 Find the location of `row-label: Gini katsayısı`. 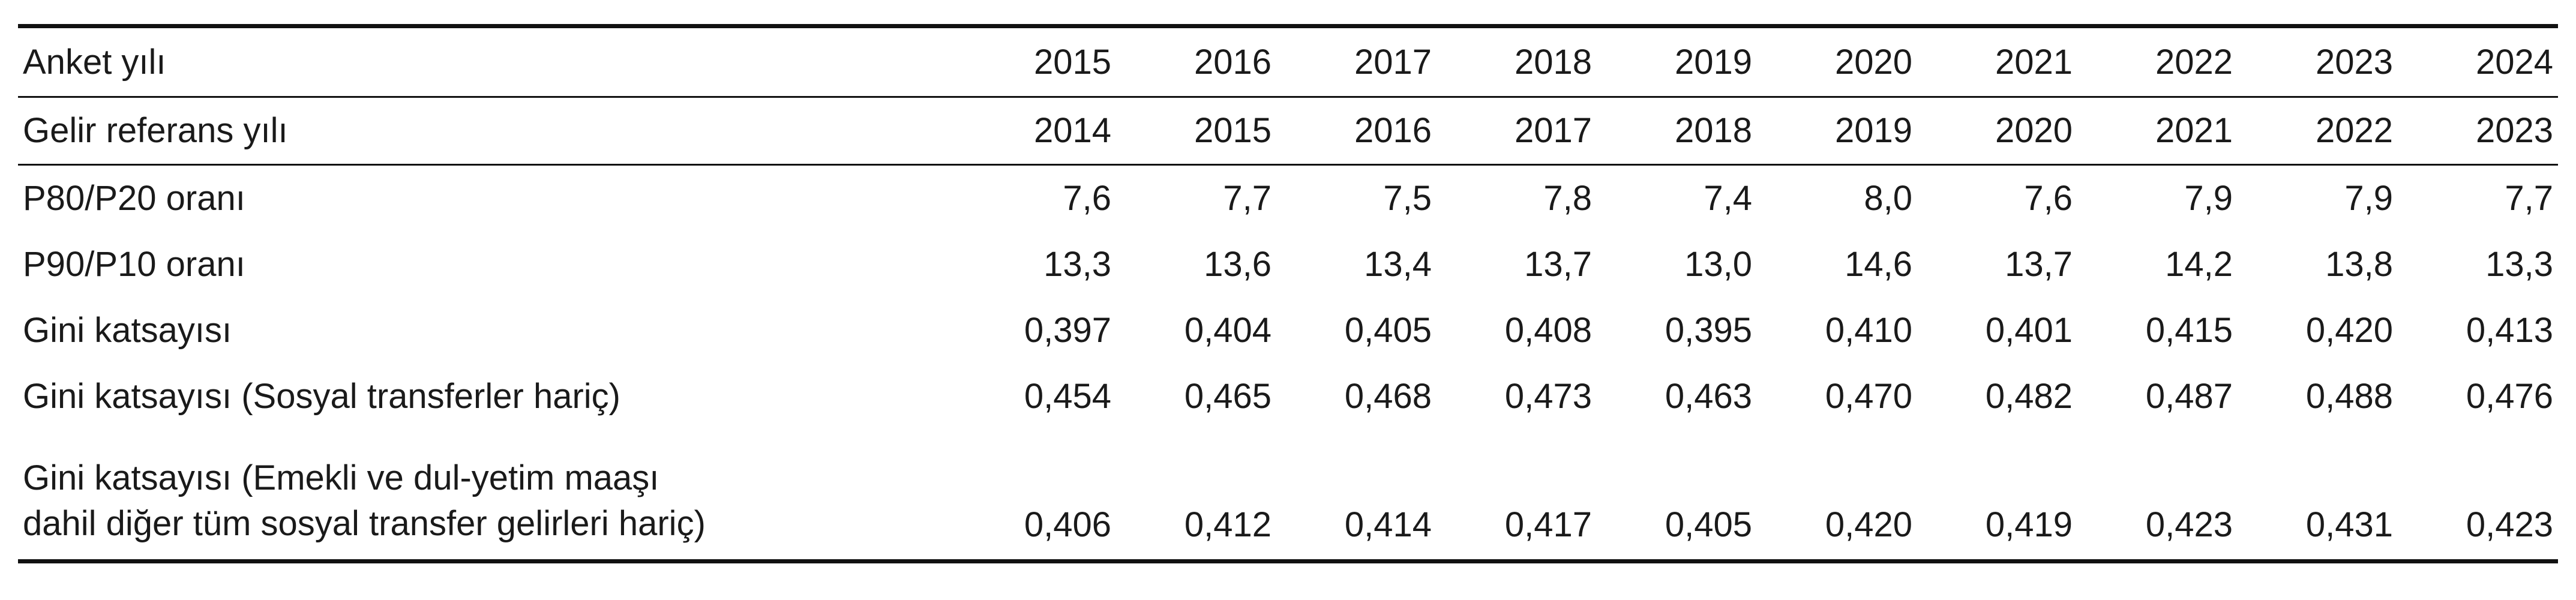

row-label: Gini katsayısı is located at coordinates (127, 330).